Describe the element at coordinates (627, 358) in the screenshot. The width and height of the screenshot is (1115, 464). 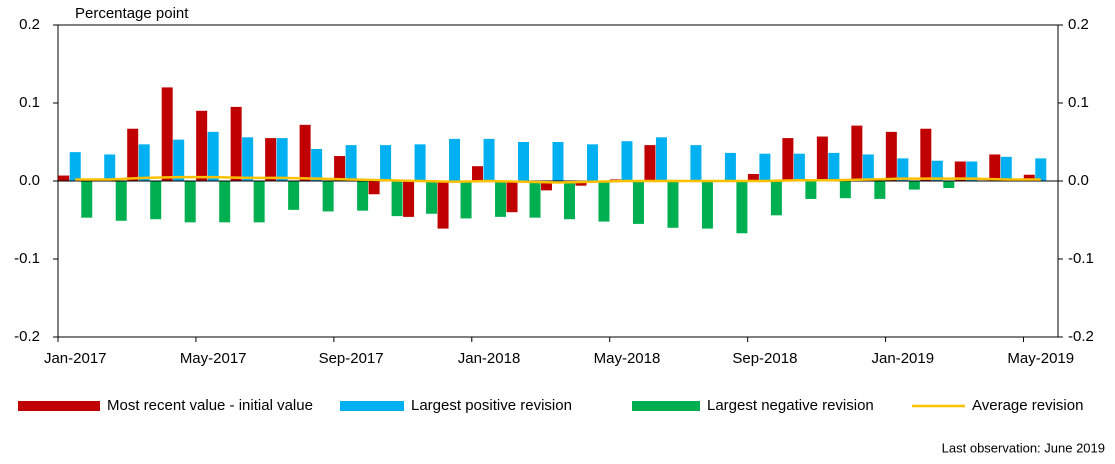
I see `x-tick-label: May-2018` at that location.